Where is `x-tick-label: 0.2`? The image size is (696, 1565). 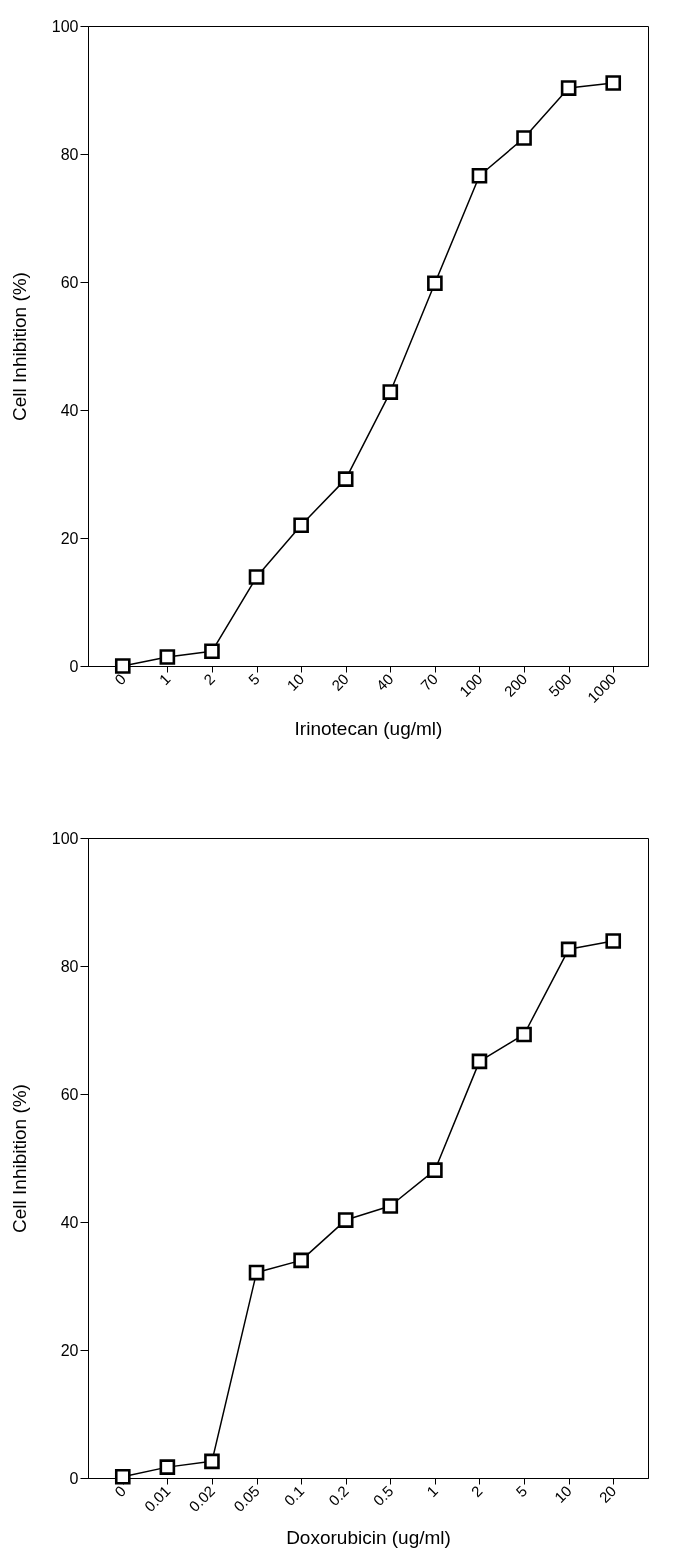
x-tick-label: 0.2 is located at coordinates (338, 1495).